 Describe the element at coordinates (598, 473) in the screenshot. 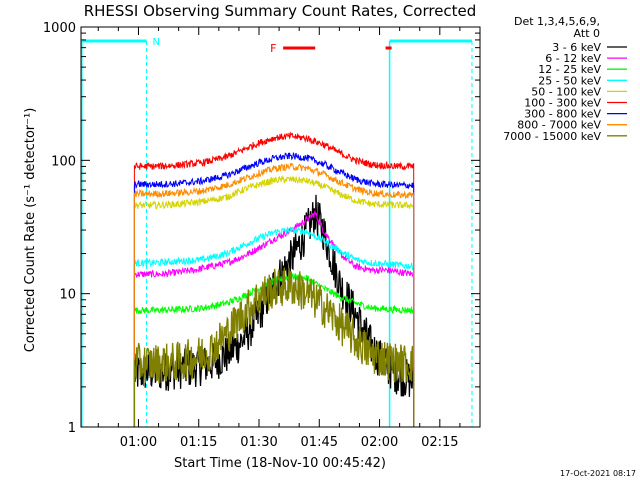

I see `footer-timestamp: 17-Oct-2021 08:17` at that location.